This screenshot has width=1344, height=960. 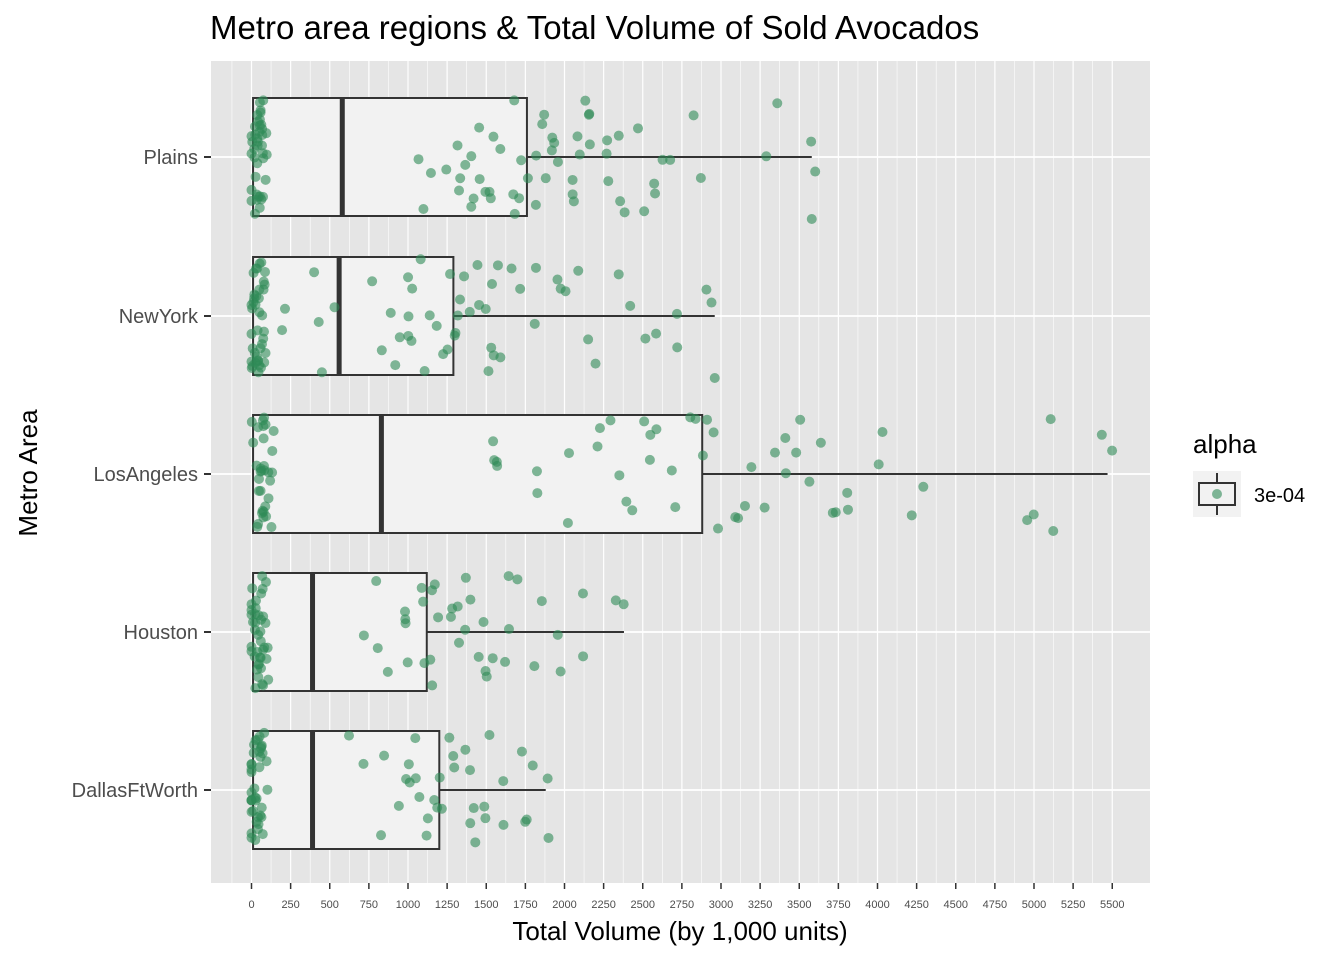 I want to click on x-tick-label: 1500, so click(x=486, y=905).